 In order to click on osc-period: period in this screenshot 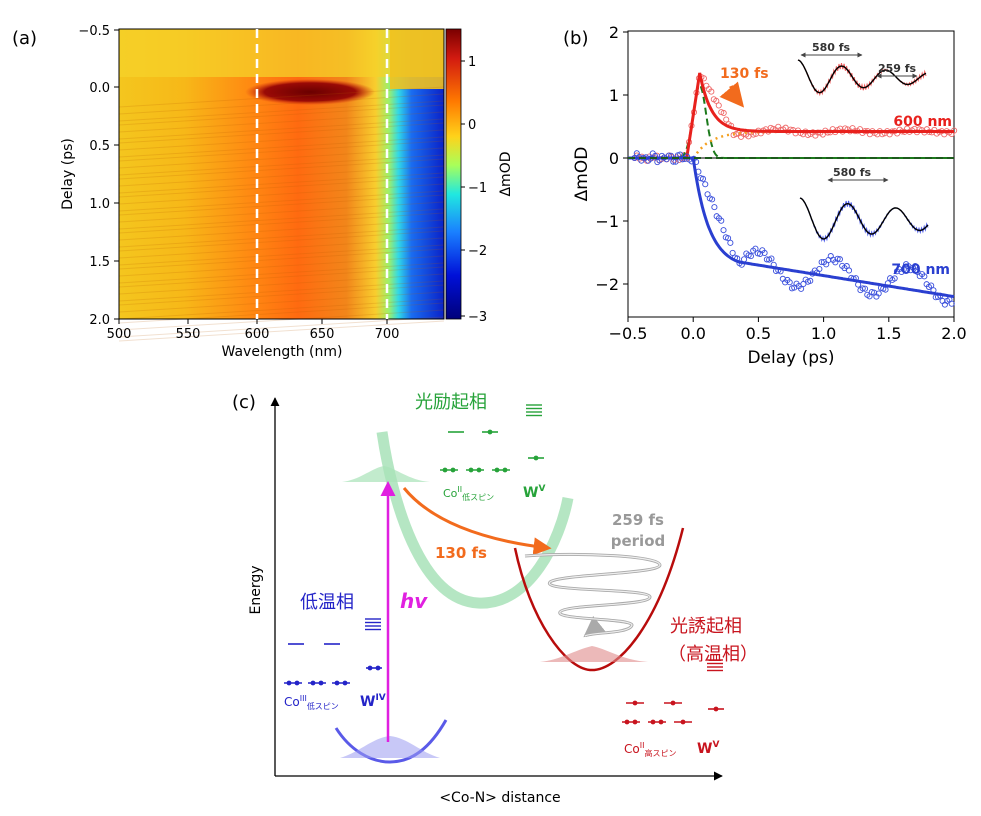, I will do `click(638, 541)`.